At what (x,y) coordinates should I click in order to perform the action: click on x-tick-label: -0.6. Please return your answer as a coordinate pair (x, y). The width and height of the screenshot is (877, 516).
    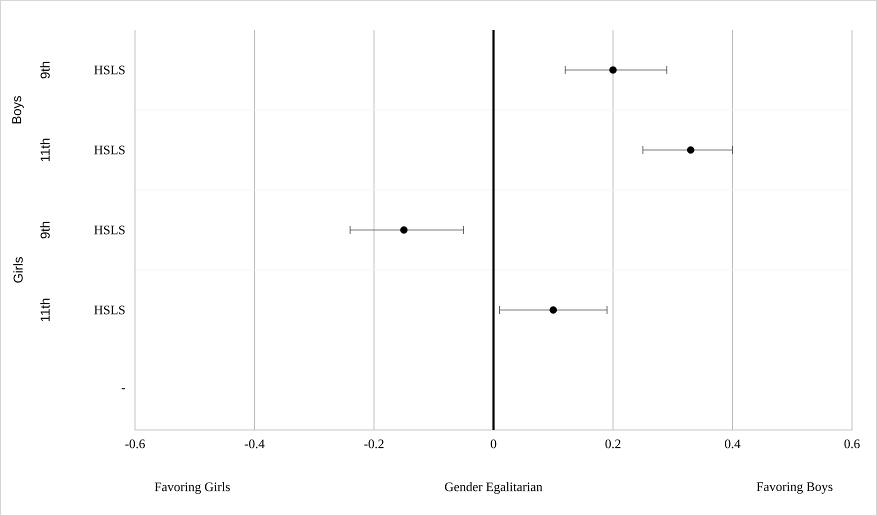
    Looking at the image, I should click on (135, 444).